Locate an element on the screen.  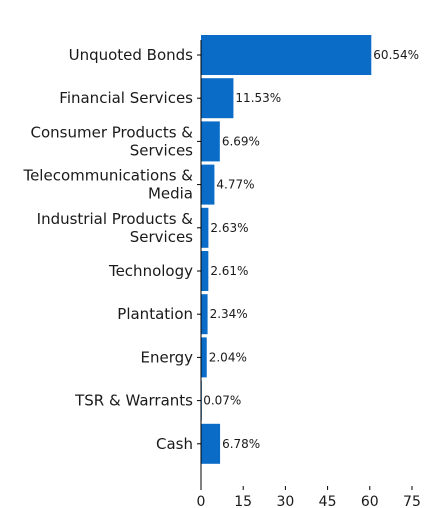
category-label-4: Industrial Products & Services is located at coordinates (115, 228).